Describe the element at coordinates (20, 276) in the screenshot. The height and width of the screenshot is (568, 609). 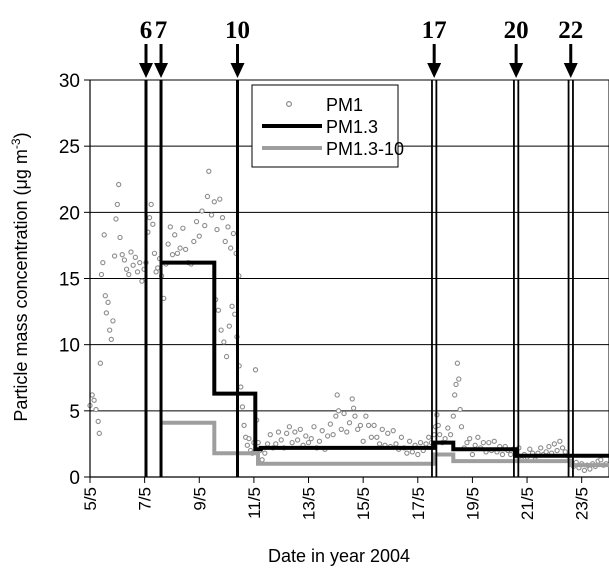
I see `y-axis-title: Particle mass concentration (μg m-3)` at that location.